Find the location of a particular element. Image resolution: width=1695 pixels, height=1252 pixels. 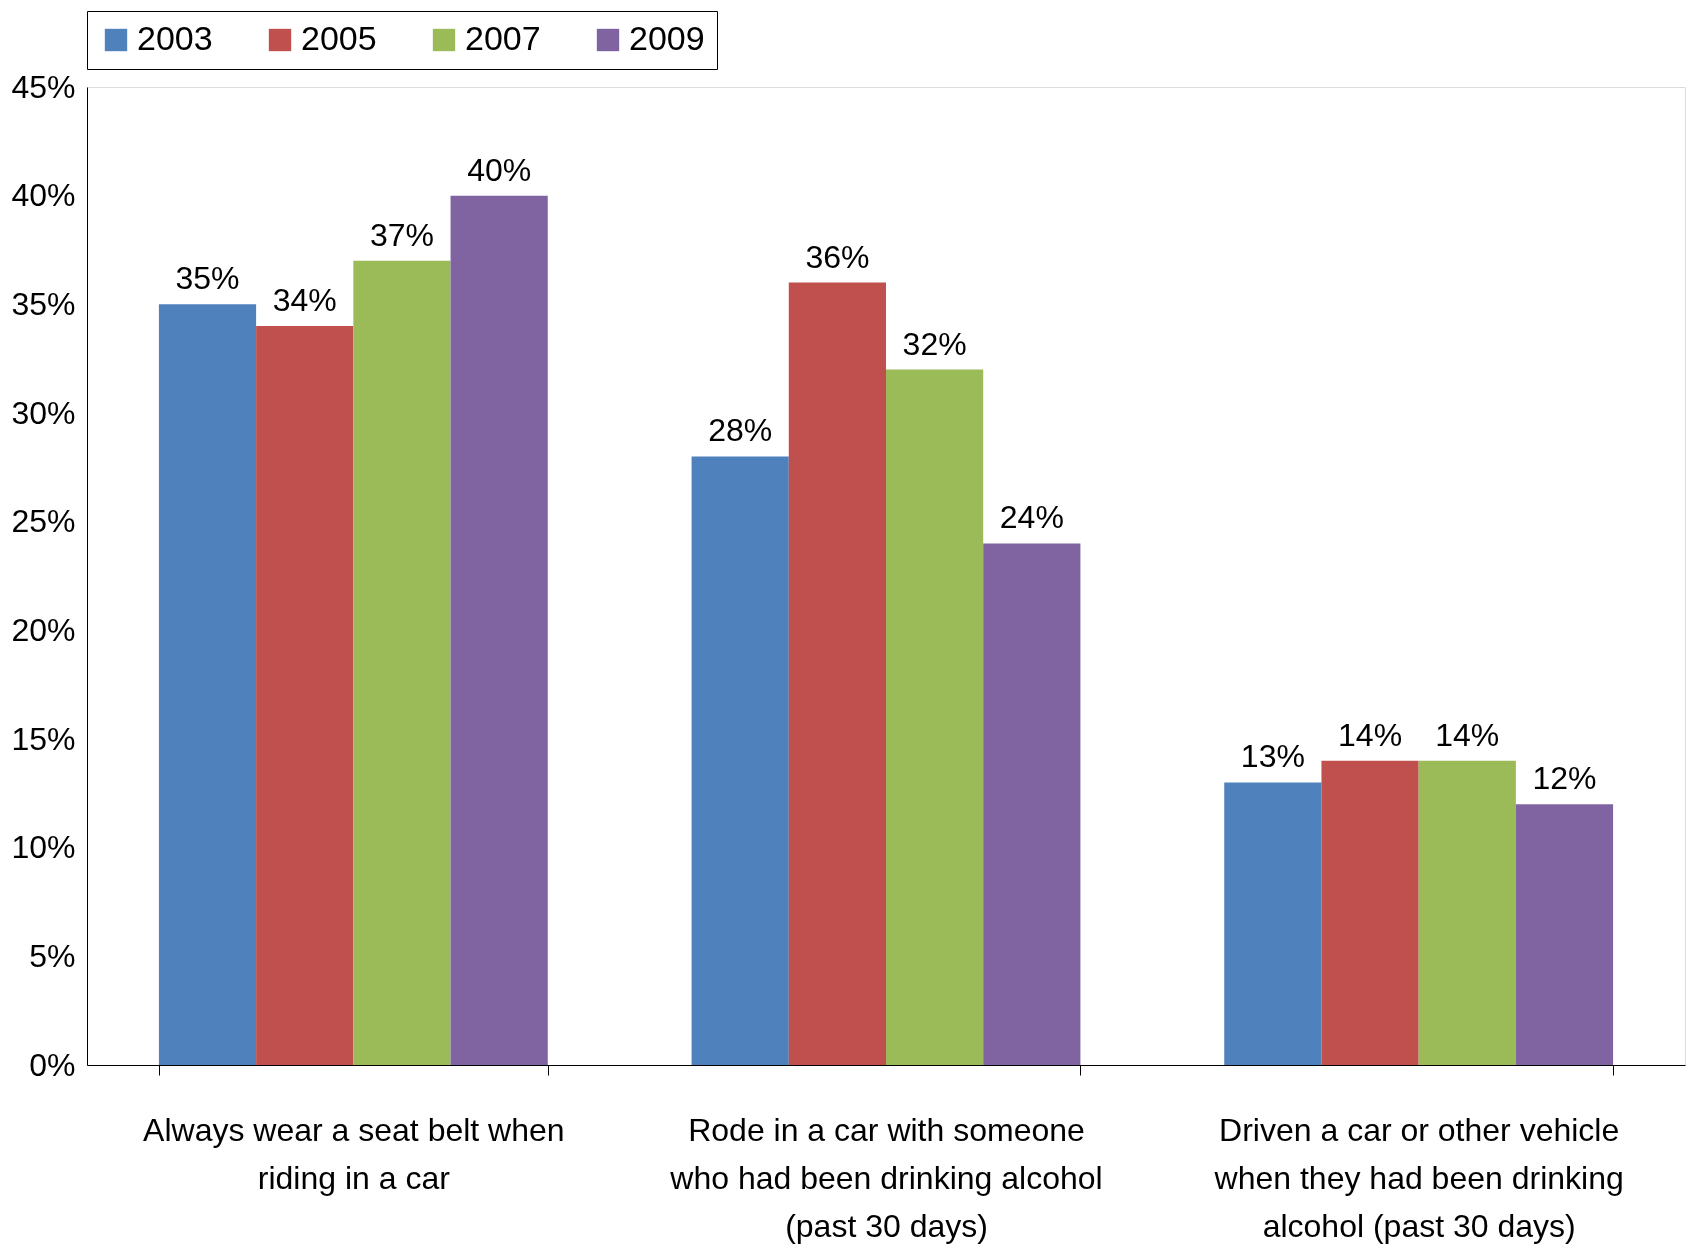

legend-label: 2005 is located at coordinates (339, 38).